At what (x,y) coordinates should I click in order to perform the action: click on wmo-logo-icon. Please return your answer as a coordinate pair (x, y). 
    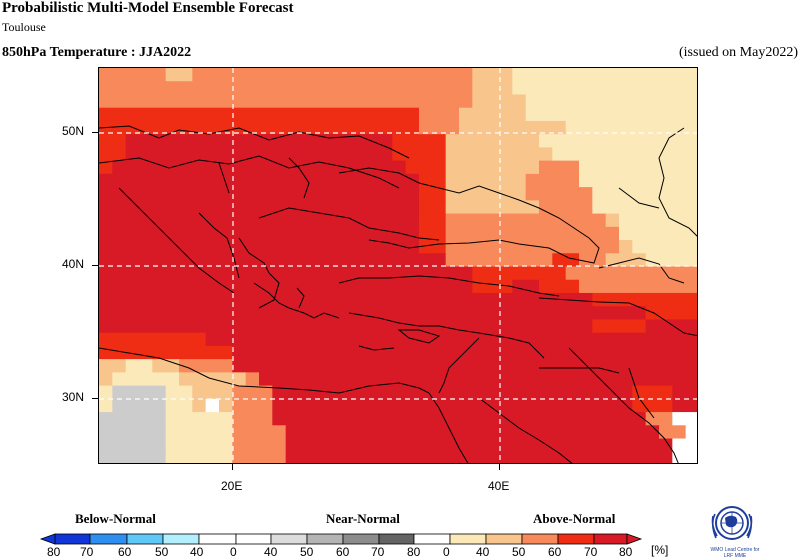
    Looking at the image, I should click on (732, 523).